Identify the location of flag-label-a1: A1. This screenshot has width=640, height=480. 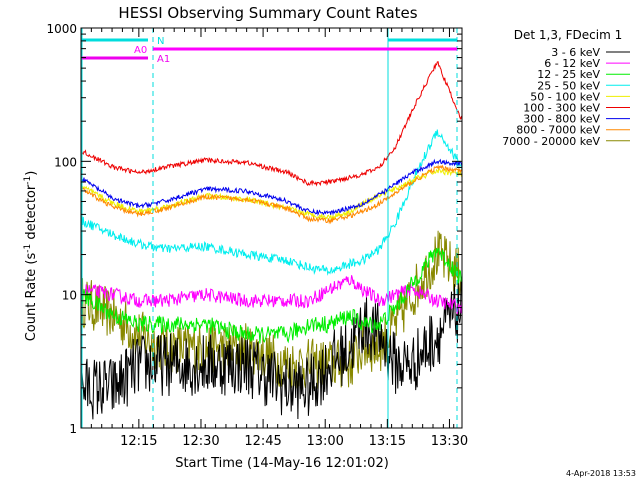
(163, 59).